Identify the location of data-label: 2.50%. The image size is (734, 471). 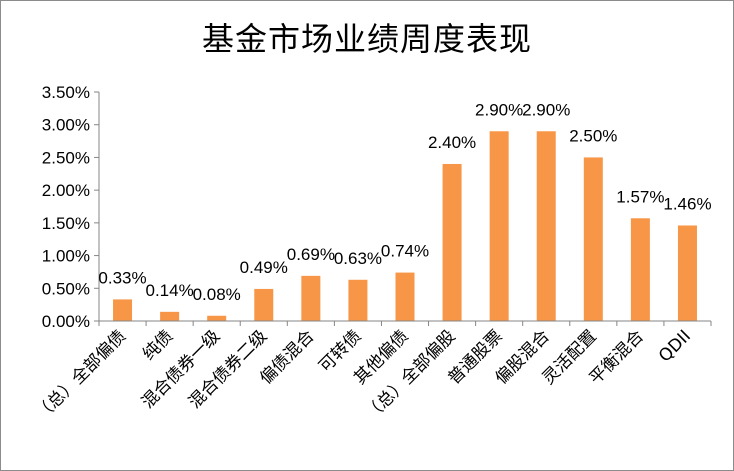
(593, 135).